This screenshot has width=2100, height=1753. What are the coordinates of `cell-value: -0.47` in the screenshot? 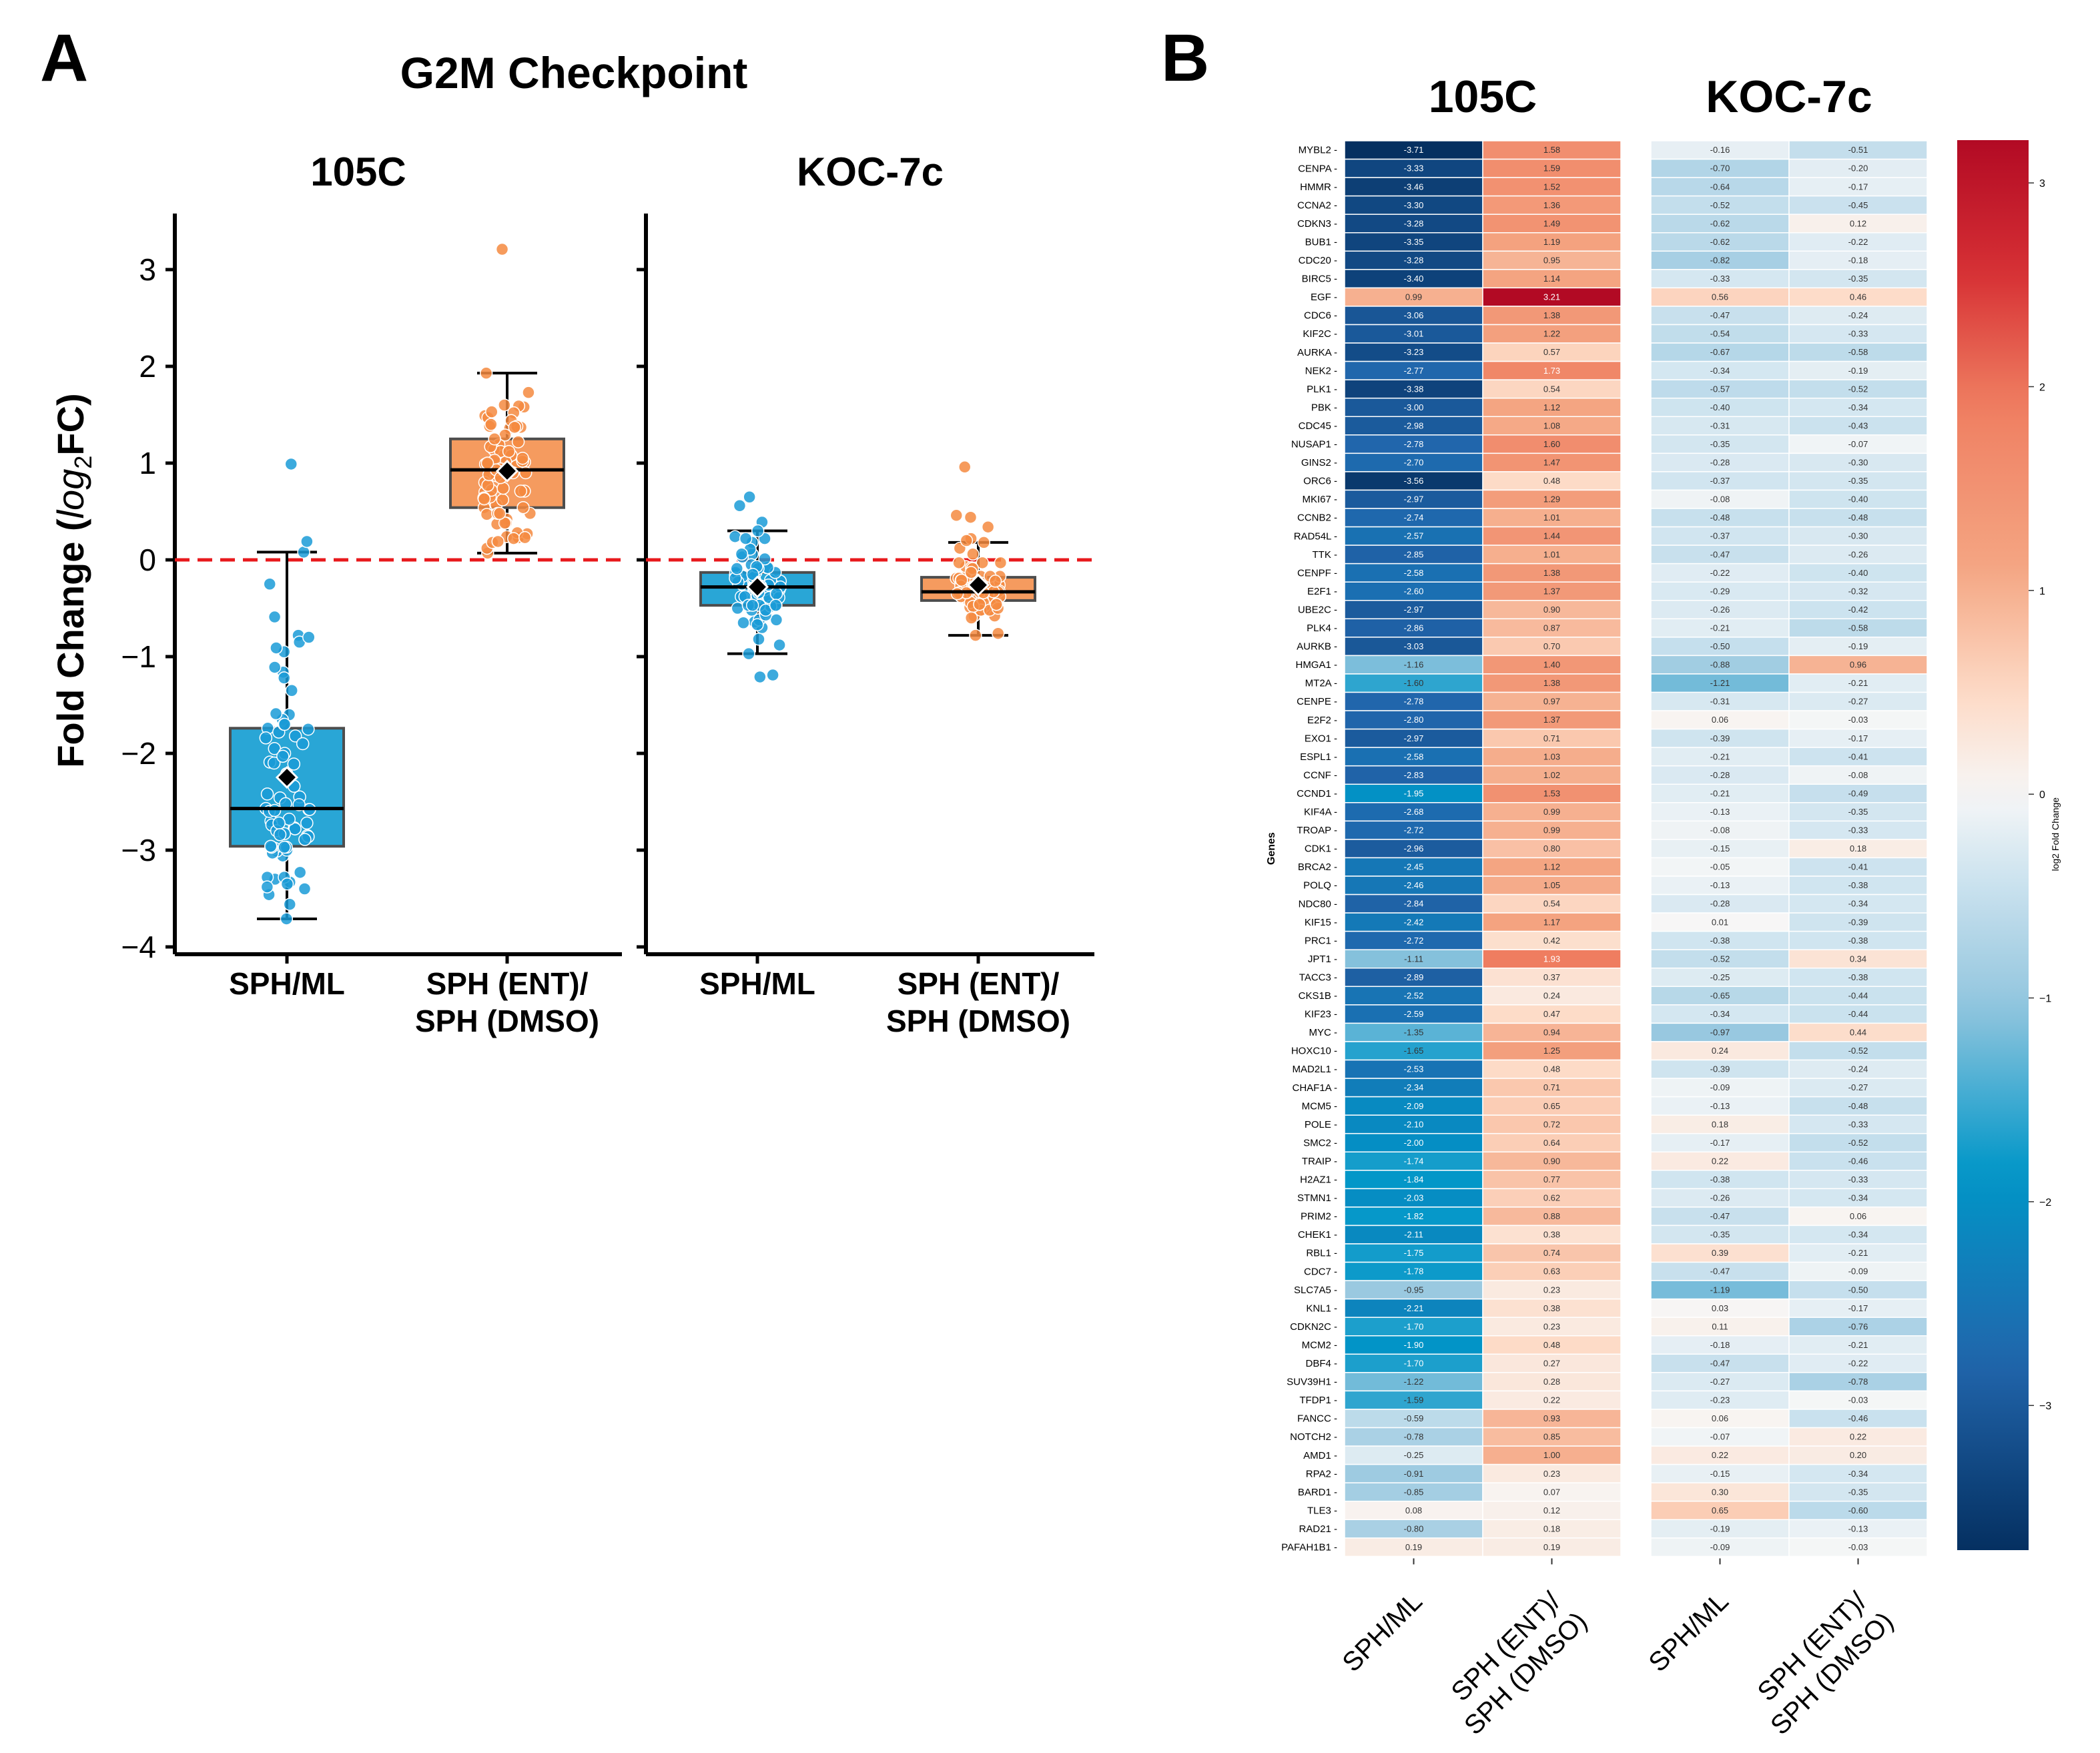 It's located at (1720, 554).